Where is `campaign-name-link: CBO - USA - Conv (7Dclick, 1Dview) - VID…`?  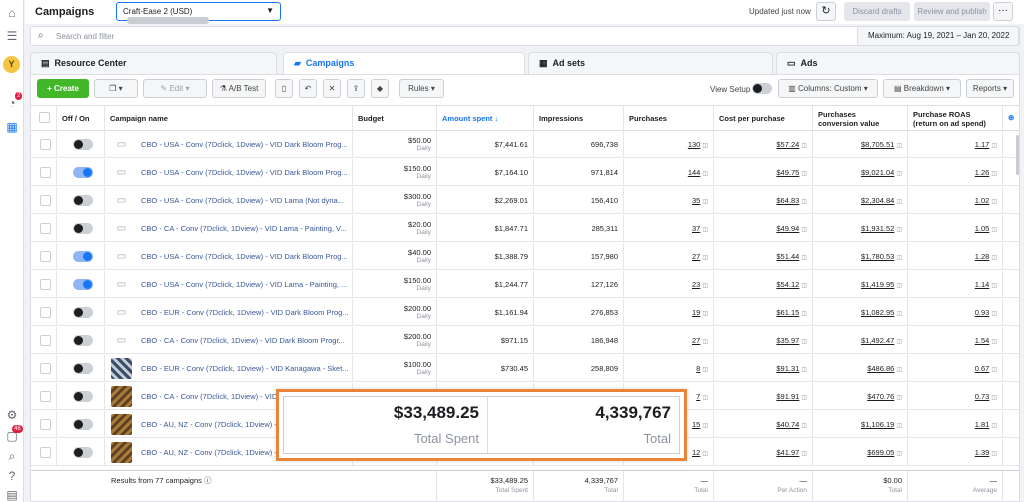
campaign-name-link: CBO - USA - Conv (7Dclick, 1Dview) - VID… is located at coordinates (242, 200).